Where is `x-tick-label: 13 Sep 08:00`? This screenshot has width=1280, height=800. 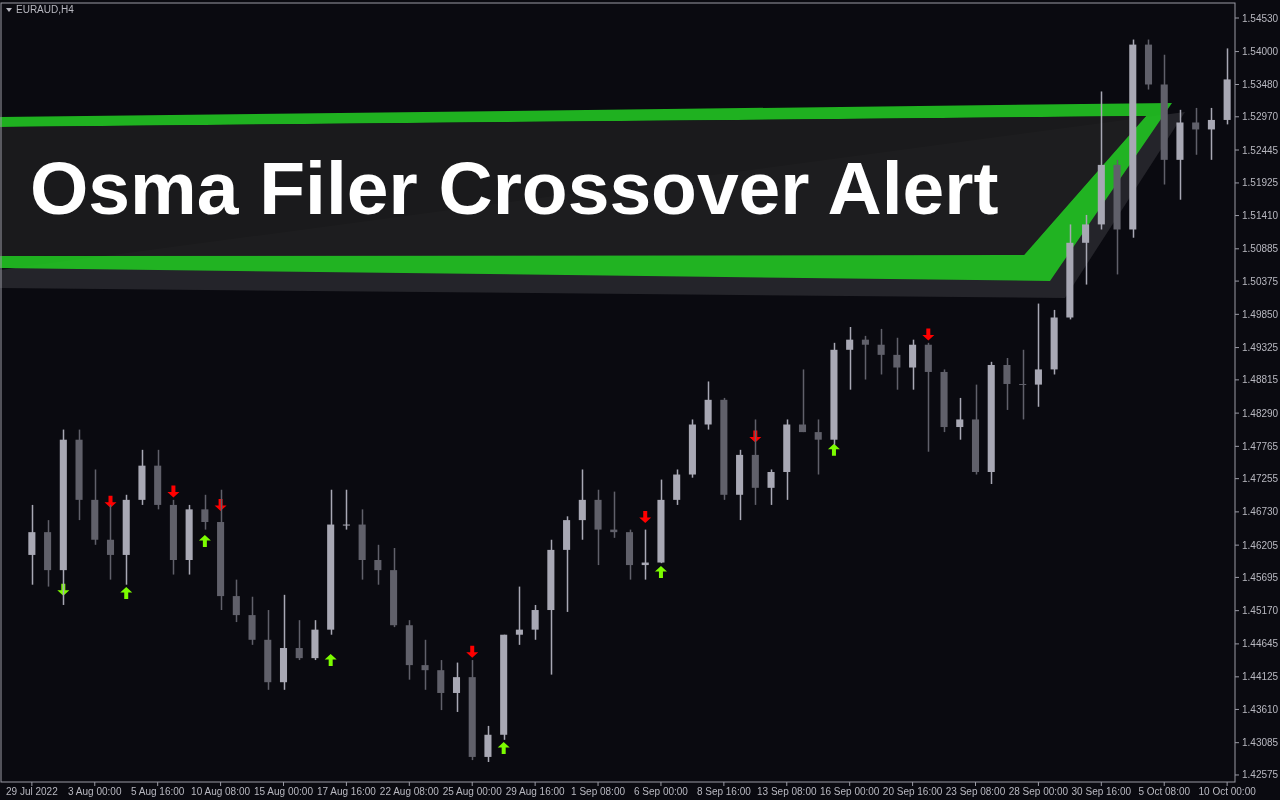 x-tick-label: 13 Sep 08:00 is located at coordinates (787, 791).